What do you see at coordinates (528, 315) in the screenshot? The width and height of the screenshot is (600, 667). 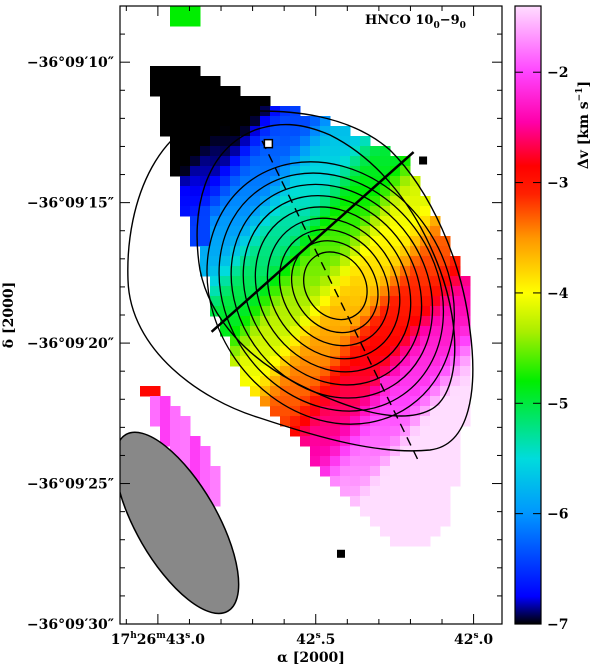 I see `colorbar-frame` at bounding box center [528, 315].